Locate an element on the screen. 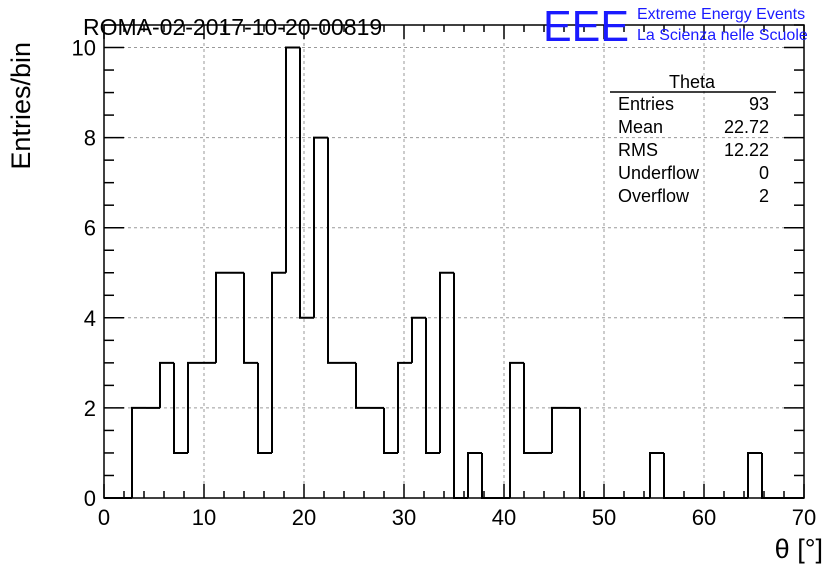  x-tick-label: 70 is located at coordinates (804, 517).